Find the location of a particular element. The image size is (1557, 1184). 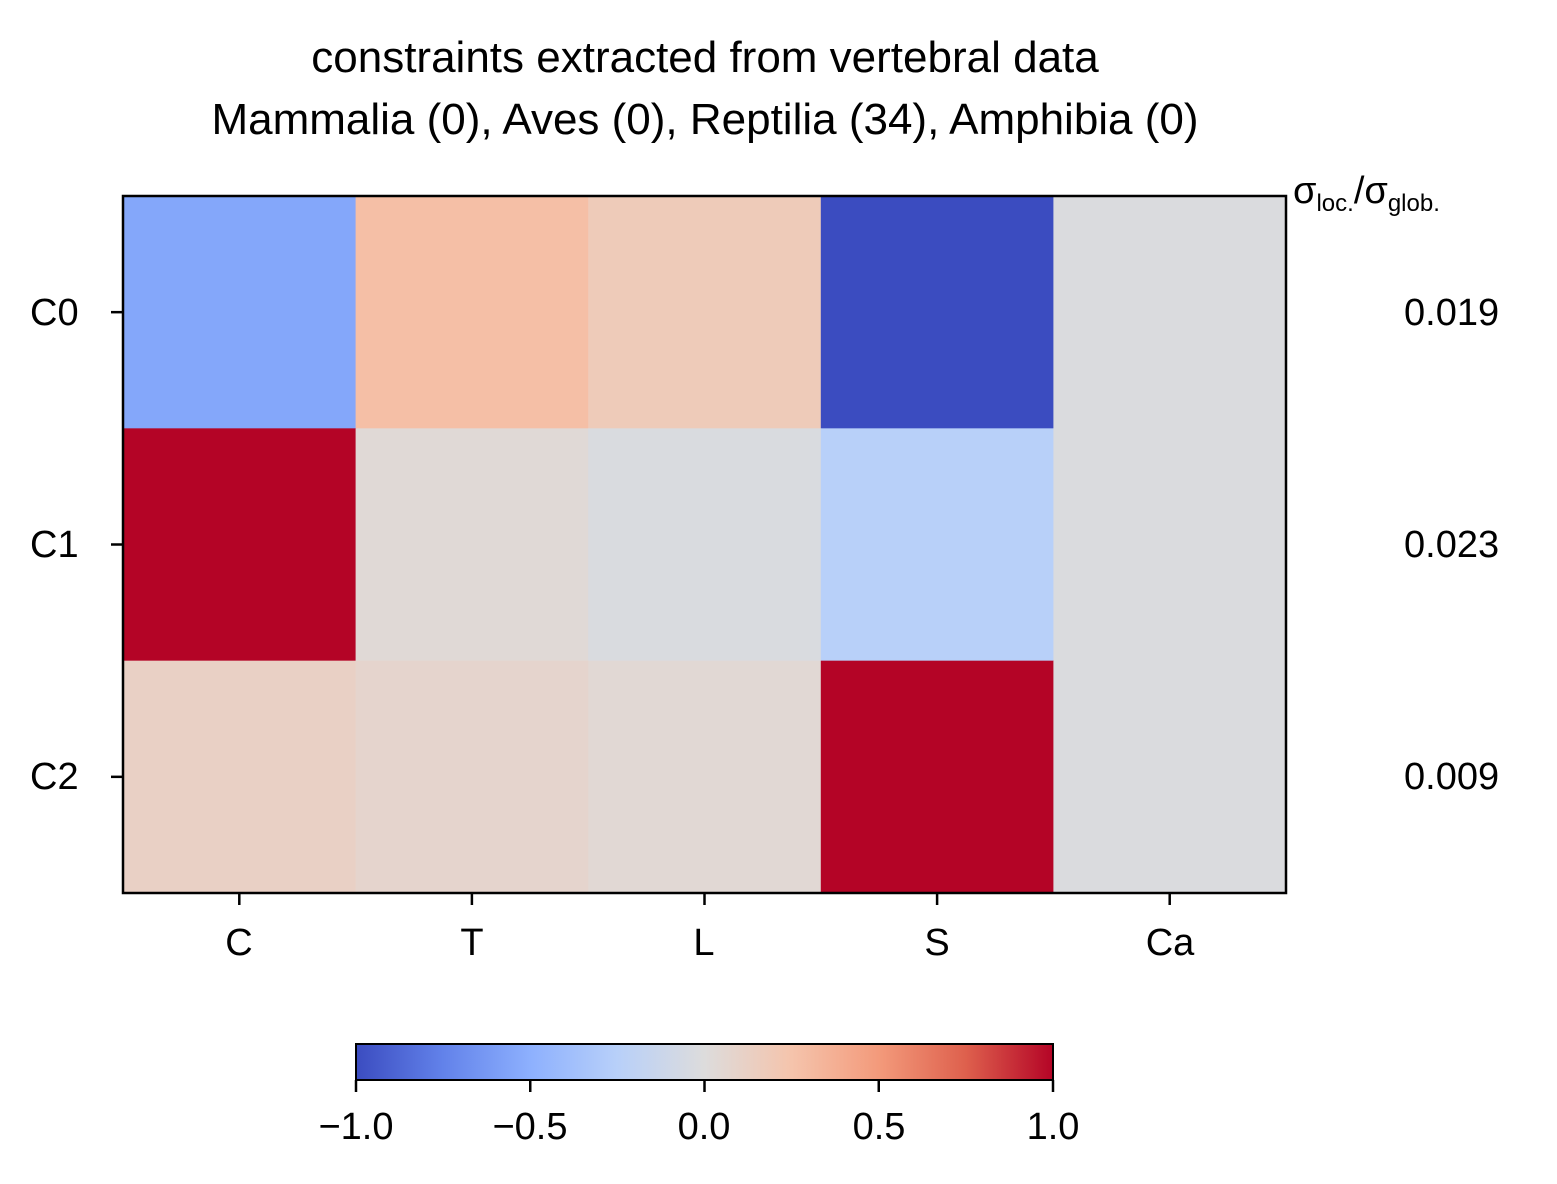

y-ticks is located at coordinates (117, 544).